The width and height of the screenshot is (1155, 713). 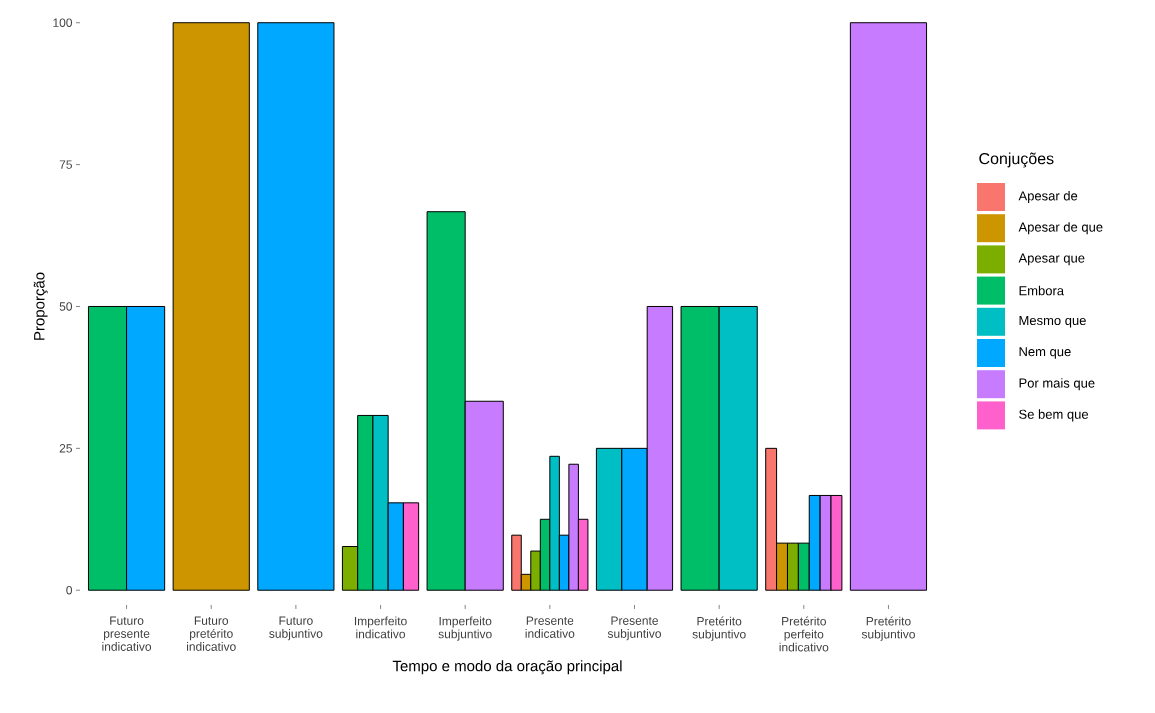 I want to click on x-tick-label: Futuro presente indicativo, so click(x=127, y=633).